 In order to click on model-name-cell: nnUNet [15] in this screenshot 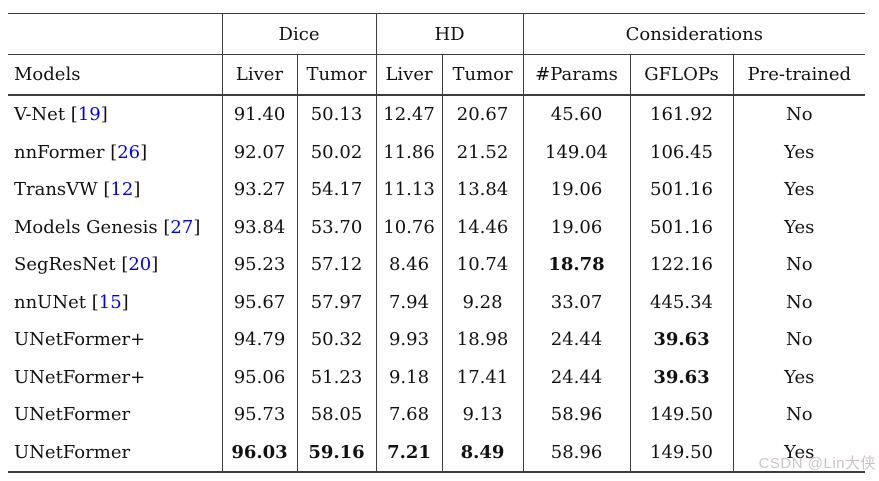, I will do `click(115, 302)`.